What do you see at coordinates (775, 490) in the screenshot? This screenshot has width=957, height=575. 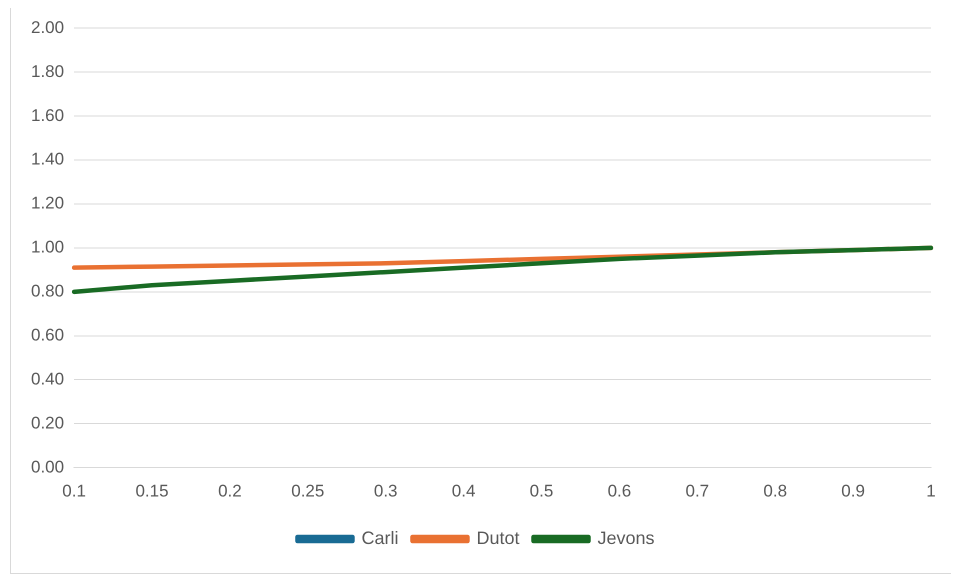 I see `x-tick-label: 0.8` at bounding box center [775, 490].